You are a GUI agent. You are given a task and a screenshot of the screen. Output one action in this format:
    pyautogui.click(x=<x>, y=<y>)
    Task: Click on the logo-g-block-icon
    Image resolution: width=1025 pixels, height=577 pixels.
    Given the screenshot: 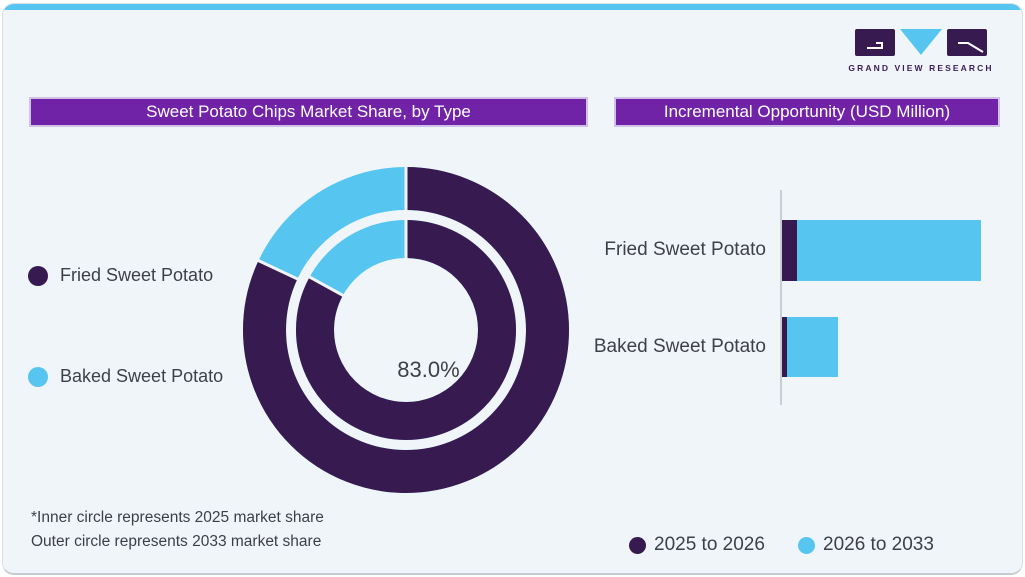 What is the action you would take?
    pyautogui.click(x=875, y=42)
    